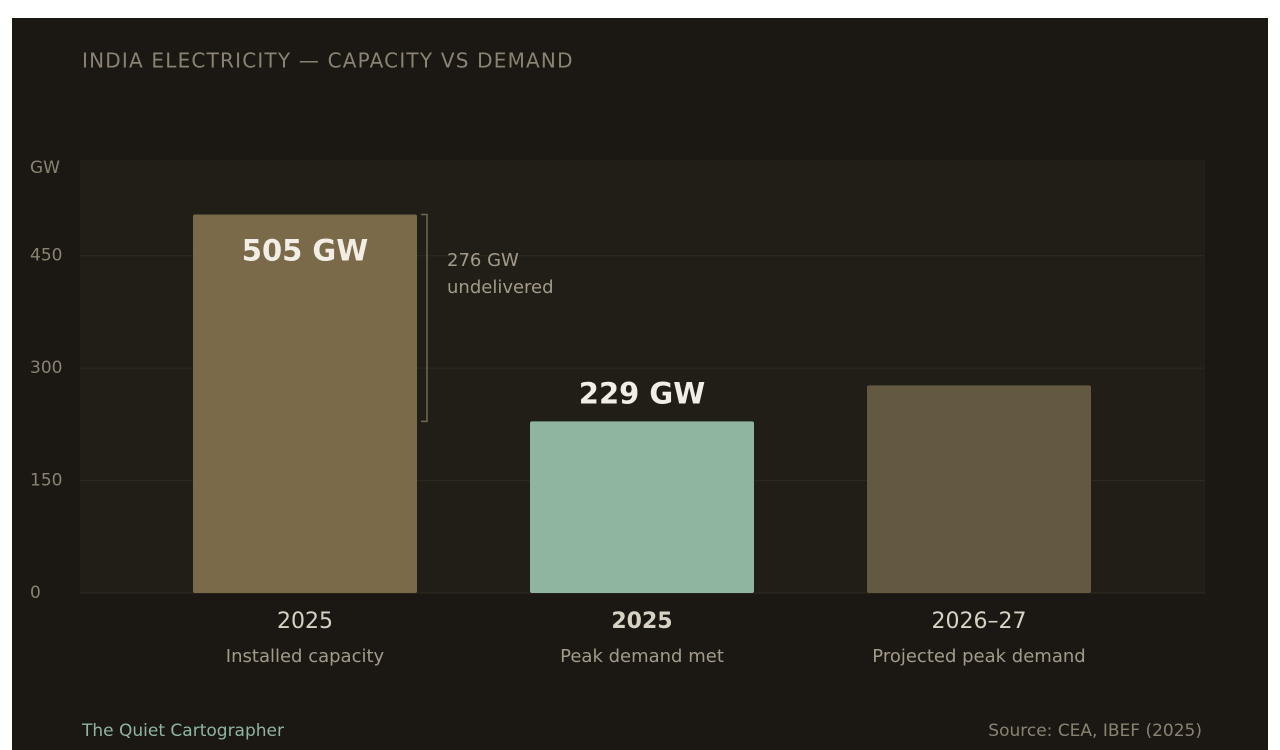  Describe the element at coordinates (979, 621) in the screenshot. I see `x-tick-label: 2026–27` at that location.